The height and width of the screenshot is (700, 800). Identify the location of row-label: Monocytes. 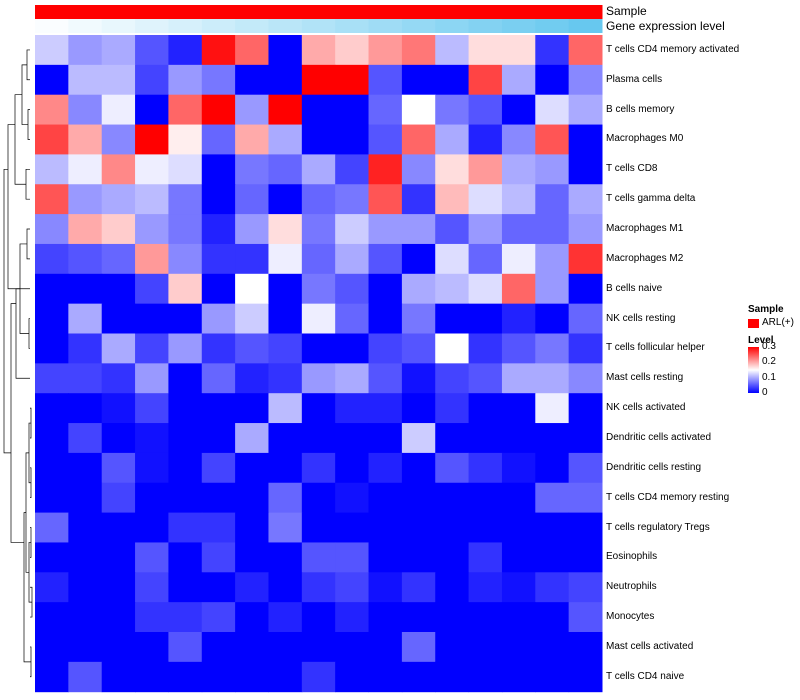
(630, 617).